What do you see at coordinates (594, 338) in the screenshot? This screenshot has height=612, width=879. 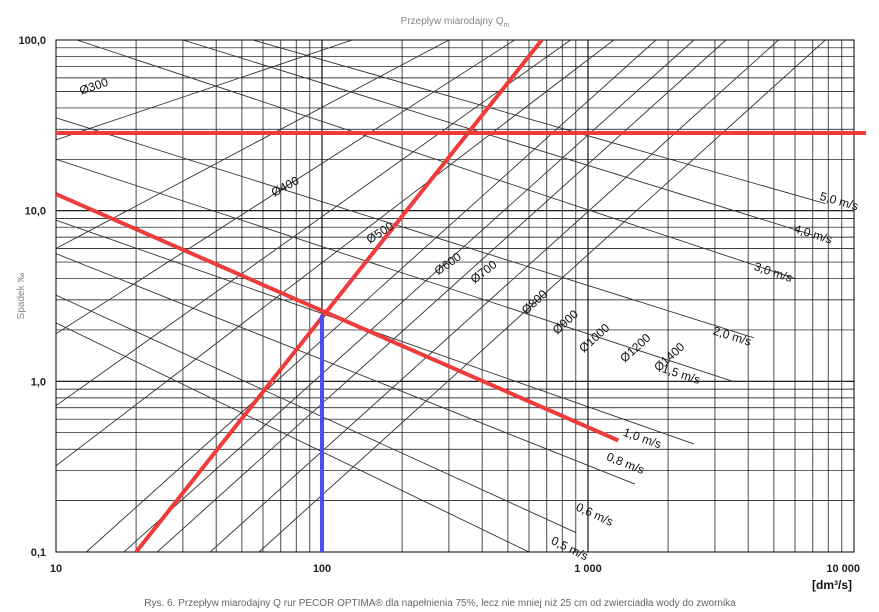 I see `diameter-label: Ø1000` at bounding box center [594, 338].